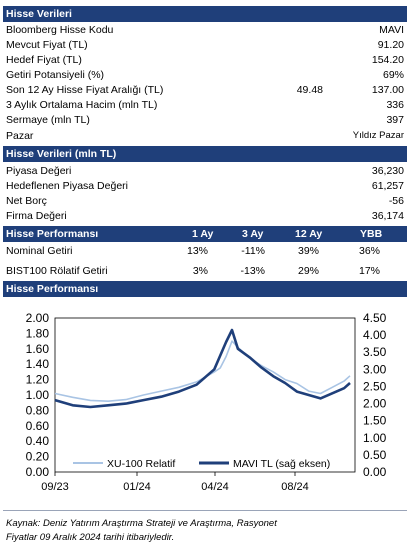  What do you see at coordinates (55, 487) in the screenshot?
I see `x-tick-label: 09/23` at bounding box center [55, 487].